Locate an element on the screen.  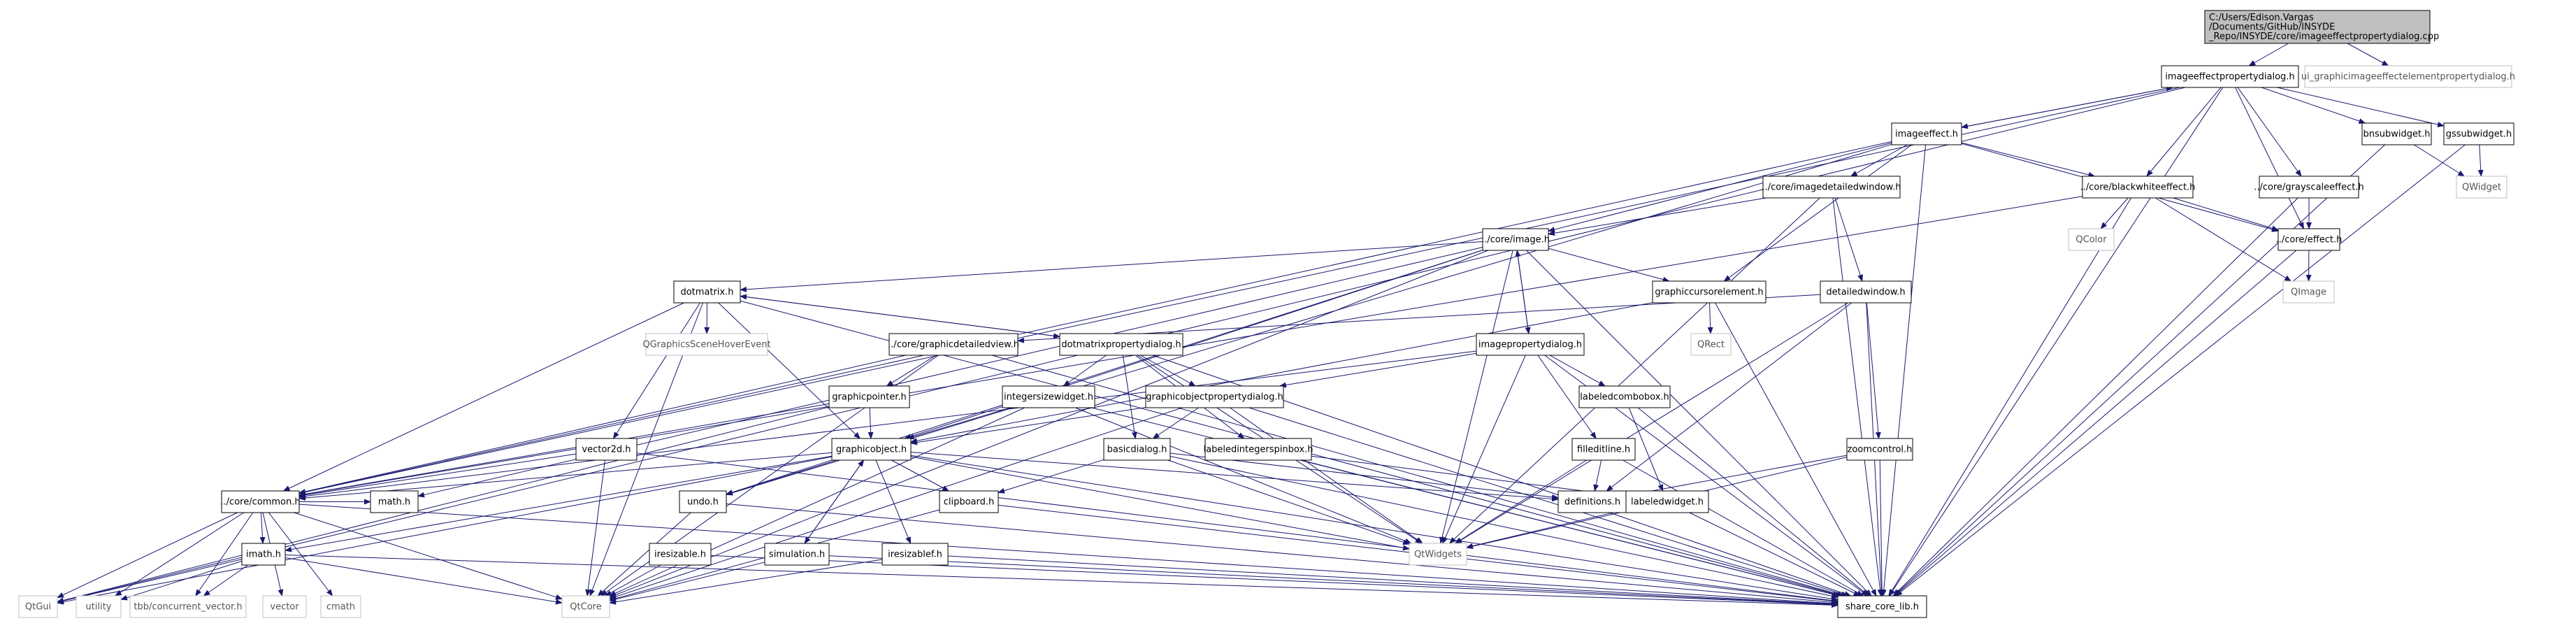
node-label: math.h is located at coordinates (394, 502).